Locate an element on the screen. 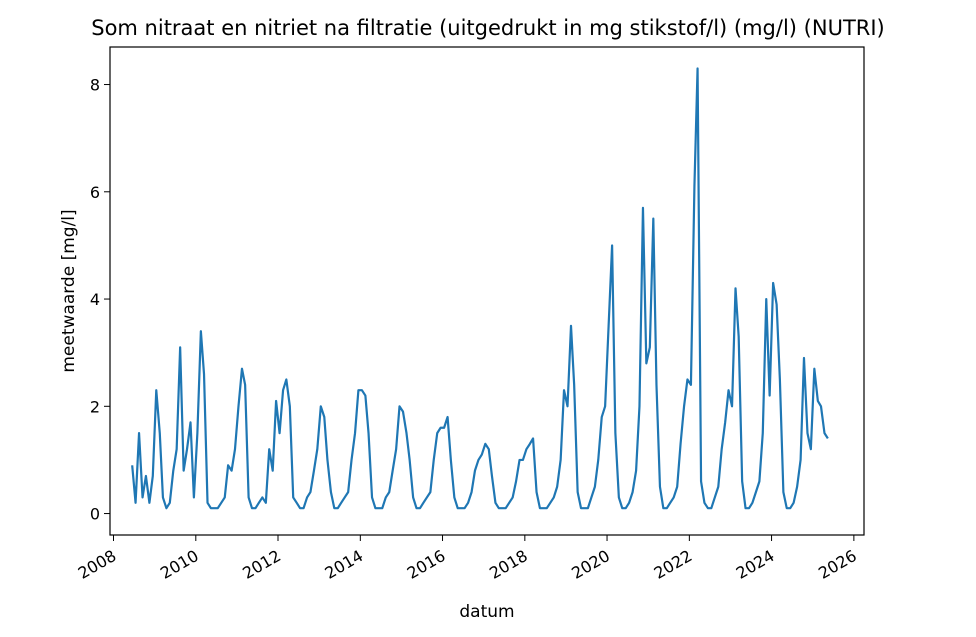  x-tick-label: 2012 is located at coordinates (261, 564).